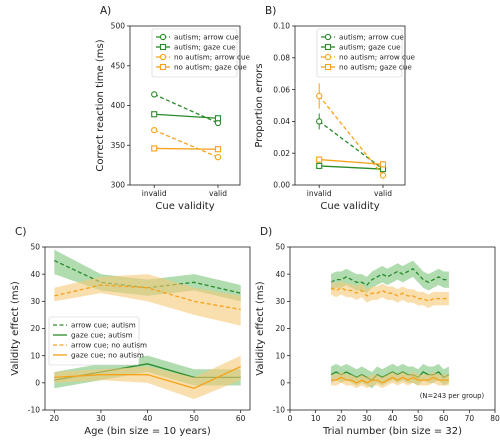 The width and height of the screenshot is (500, 441). I want to click on legend-entry: arrow cue; no autism, so click(109, 345).